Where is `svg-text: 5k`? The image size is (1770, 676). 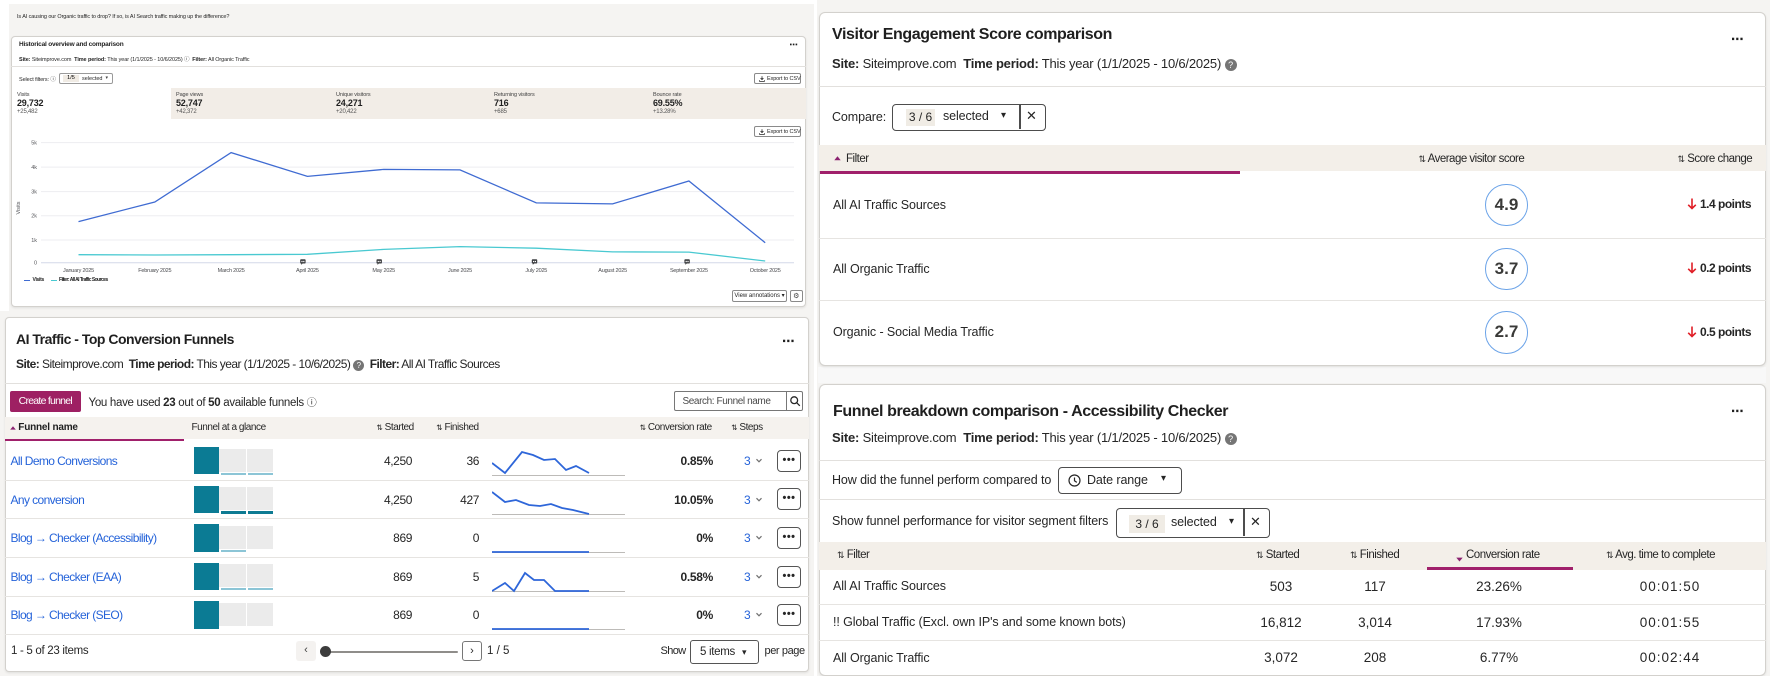
svg-text: 5k is located at coordinates (34, 144).